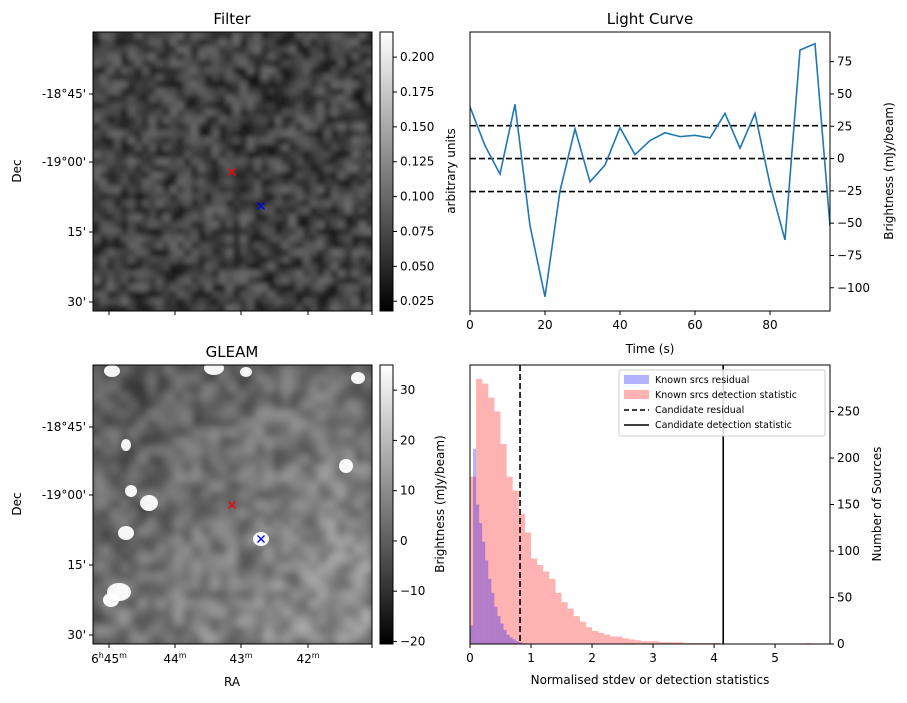 This screenshot has height=703, width=907. I want to click on colorbar-tick-label: 20, so click(407, 440).